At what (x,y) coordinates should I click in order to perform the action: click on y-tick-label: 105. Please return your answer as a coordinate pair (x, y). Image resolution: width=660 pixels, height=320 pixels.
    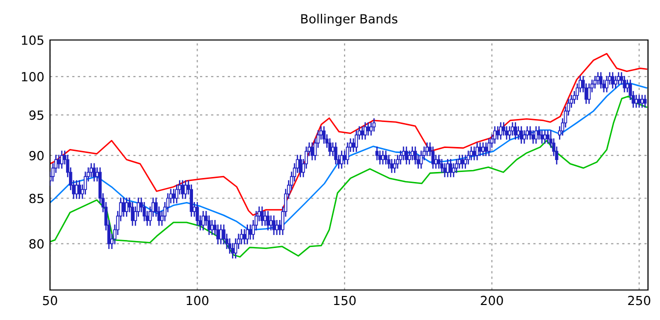
    Looking at the image, I should click on (33, 40).